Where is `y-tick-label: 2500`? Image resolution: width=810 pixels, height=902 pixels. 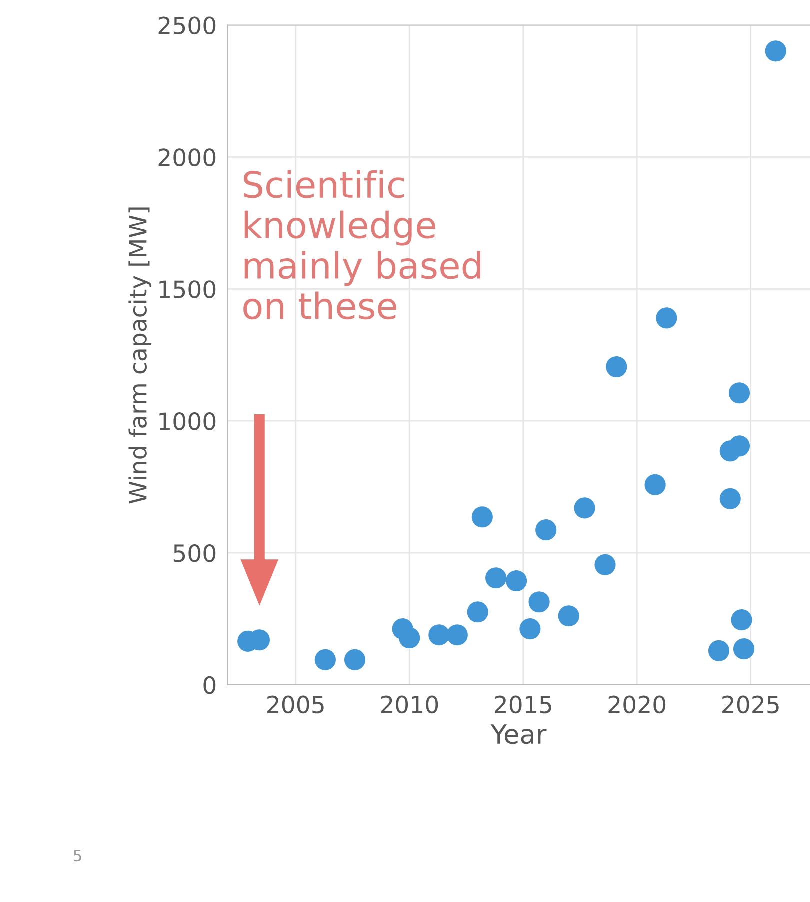
y-tick-label: 2500 is located at coordinates (187, 25).